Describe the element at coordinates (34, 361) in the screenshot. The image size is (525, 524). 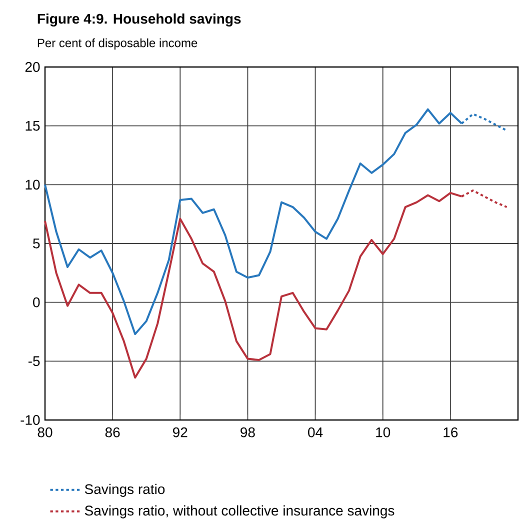
I see `y-tick-label: -5` at that location.